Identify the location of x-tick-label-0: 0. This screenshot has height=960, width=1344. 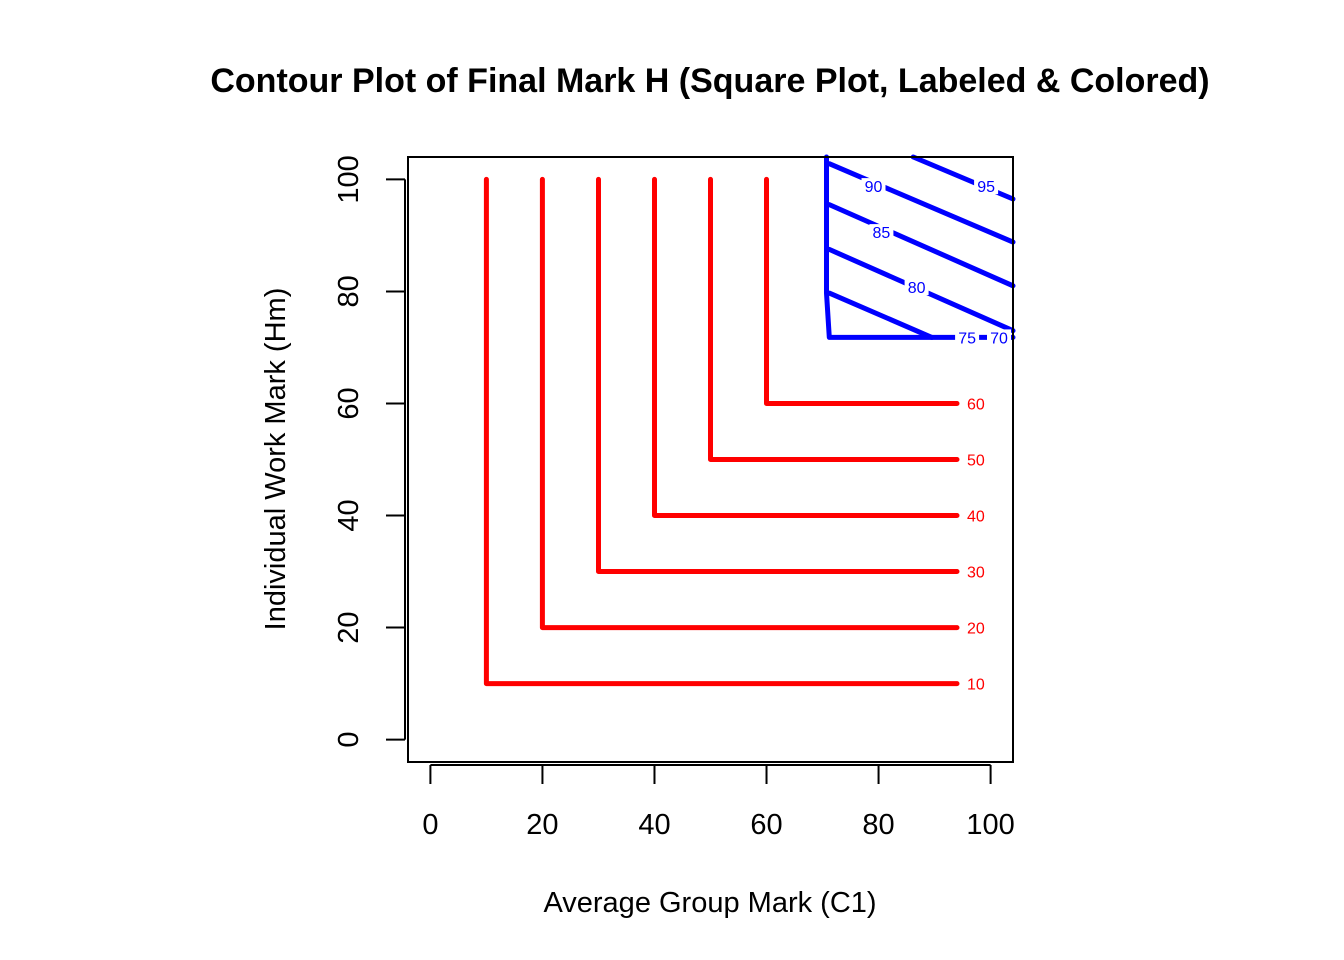
(430, 825).